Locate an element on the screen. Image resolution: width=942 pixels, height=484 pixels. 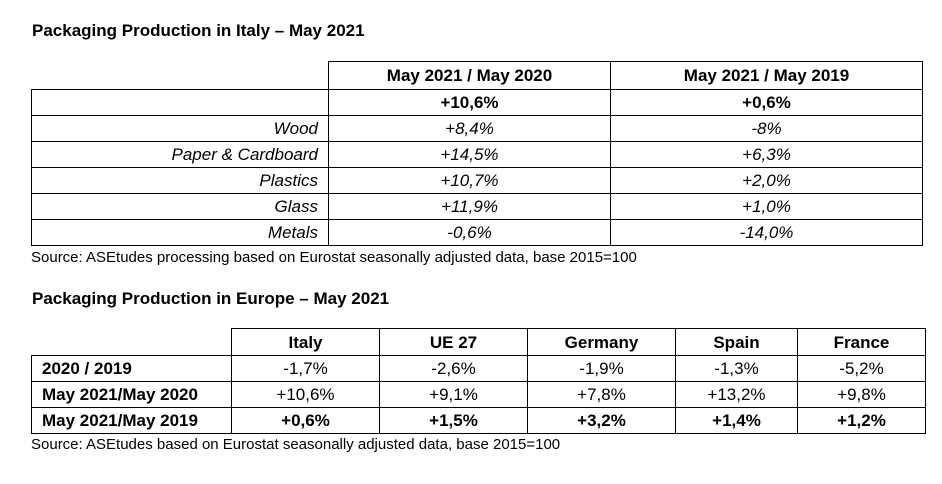
italy-total-may2019: +0,6% is located at coordinates (766, 102).